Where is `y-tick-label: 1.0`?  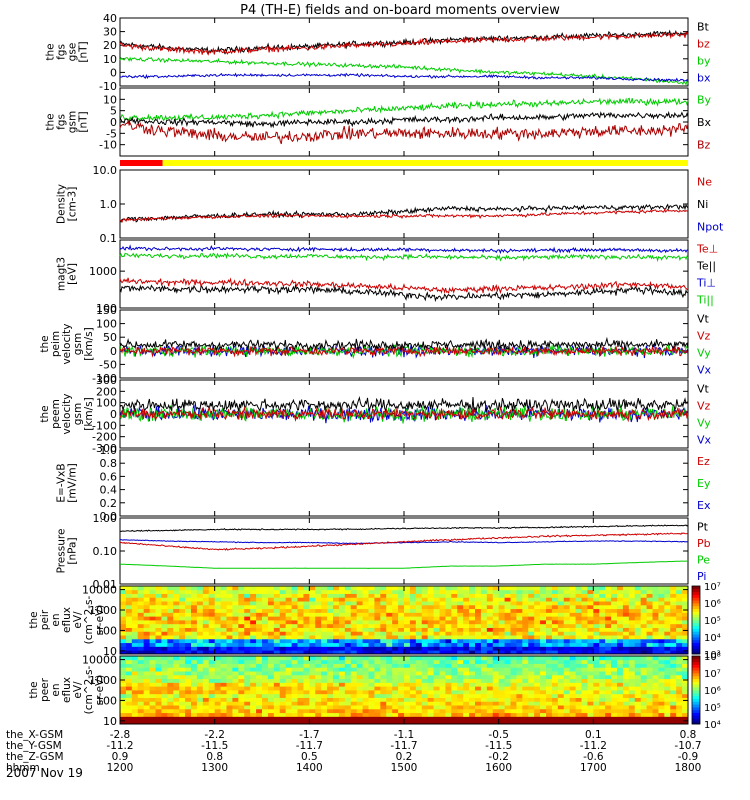
y-tick-label: 1.0 is located at coordinates (109, 450).